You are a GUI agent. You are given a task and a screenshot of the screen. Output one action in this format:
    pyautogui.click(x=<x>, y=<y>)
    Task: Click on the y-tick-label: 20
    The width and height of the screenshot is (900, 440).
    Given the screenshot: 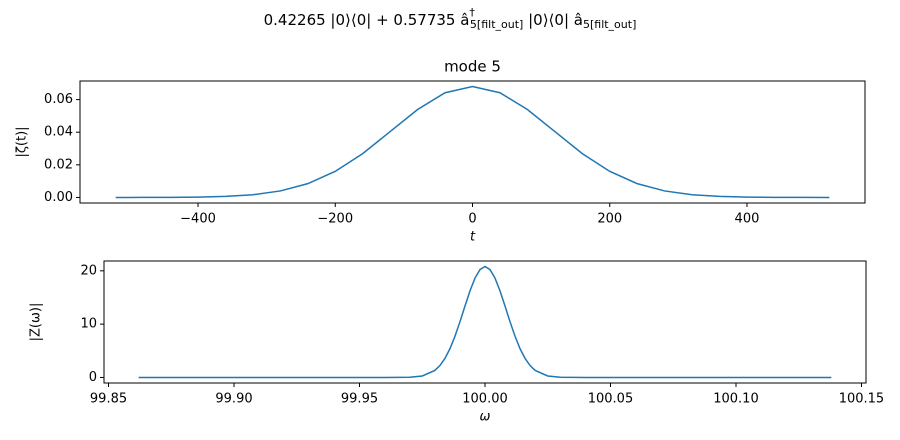 What is the action you would take?
    pyautogui.click(x=88, y=270)
    